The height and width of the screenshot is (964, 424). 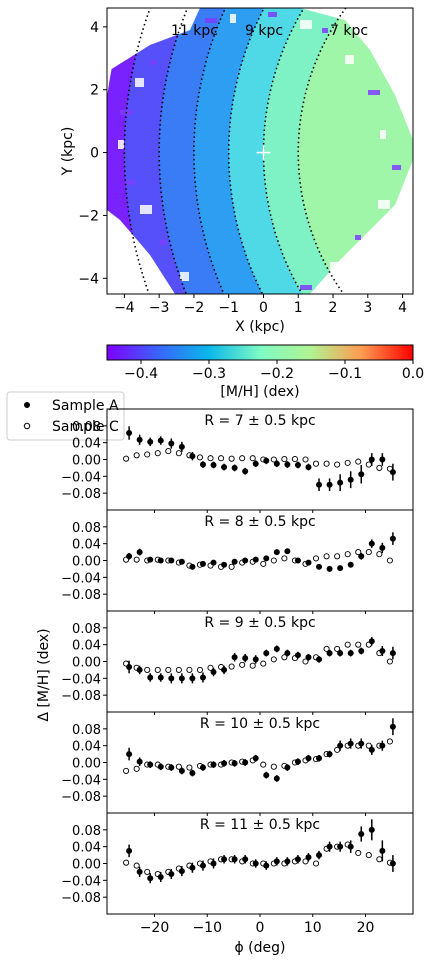 I want to click on map-x-tick-label: −2, so click(x=194, y=308).